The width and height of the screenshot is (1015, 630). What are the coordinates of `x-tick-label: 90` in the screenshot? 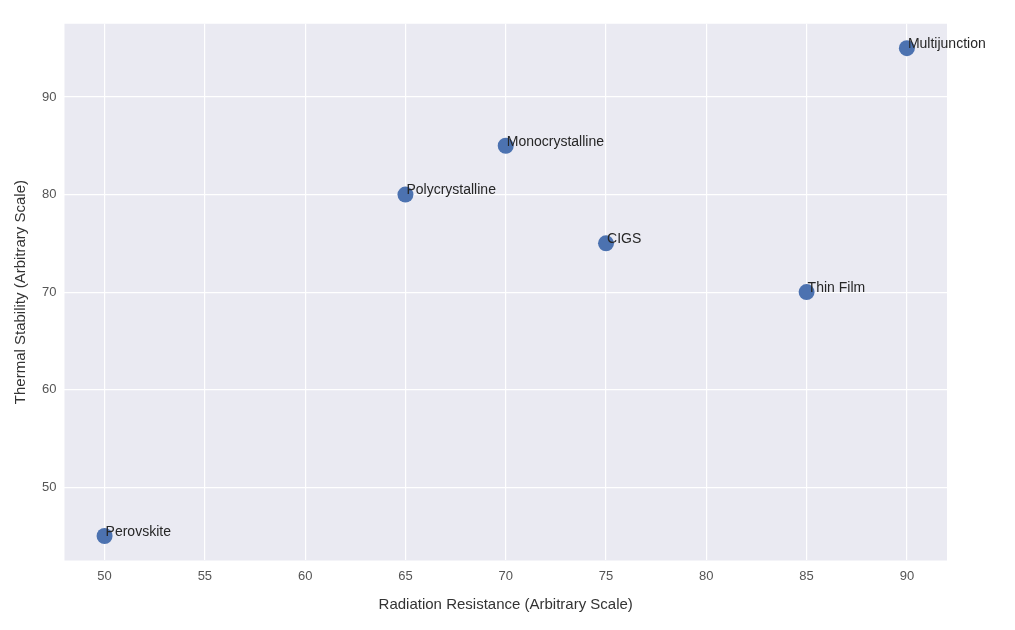 It's located at (907, 575).